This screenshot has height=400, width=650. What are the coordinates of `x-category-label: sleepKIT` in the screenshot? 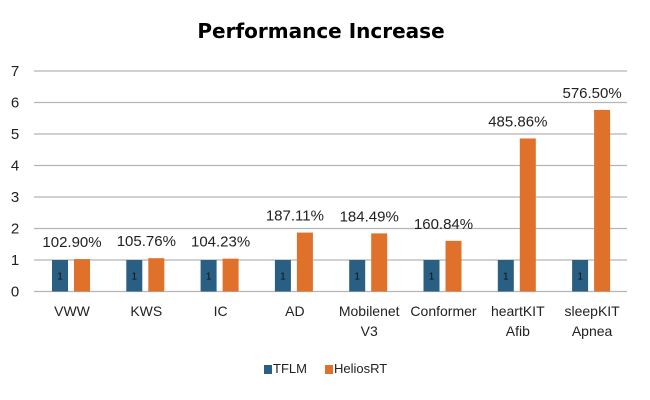 It's located at (592, 311).